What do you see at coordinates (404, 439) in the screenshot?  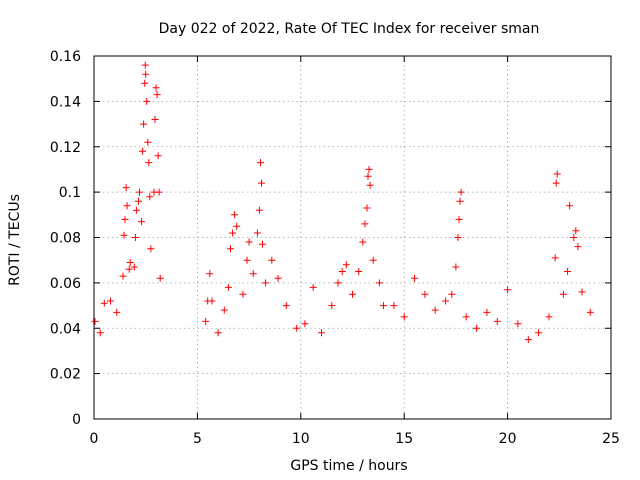 I see `x-tick-label: 15` at bounding box center [404, 439].